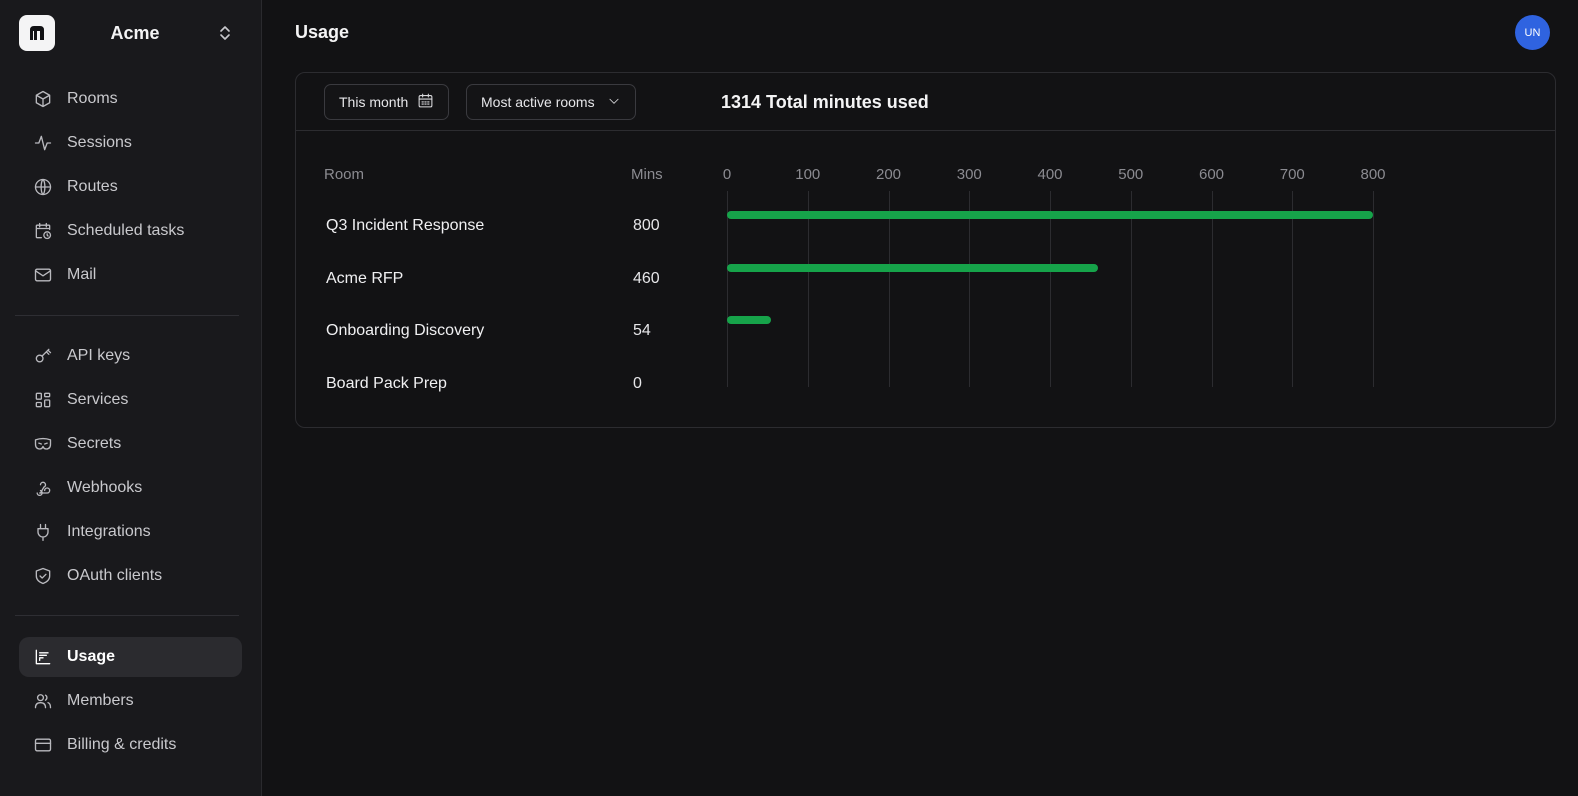 The height and width of the screenshot is (796, 1578). Describe the element at coordinates (1131, 174) in the screenshot. I see `axis-tick-label: 500` at that location.